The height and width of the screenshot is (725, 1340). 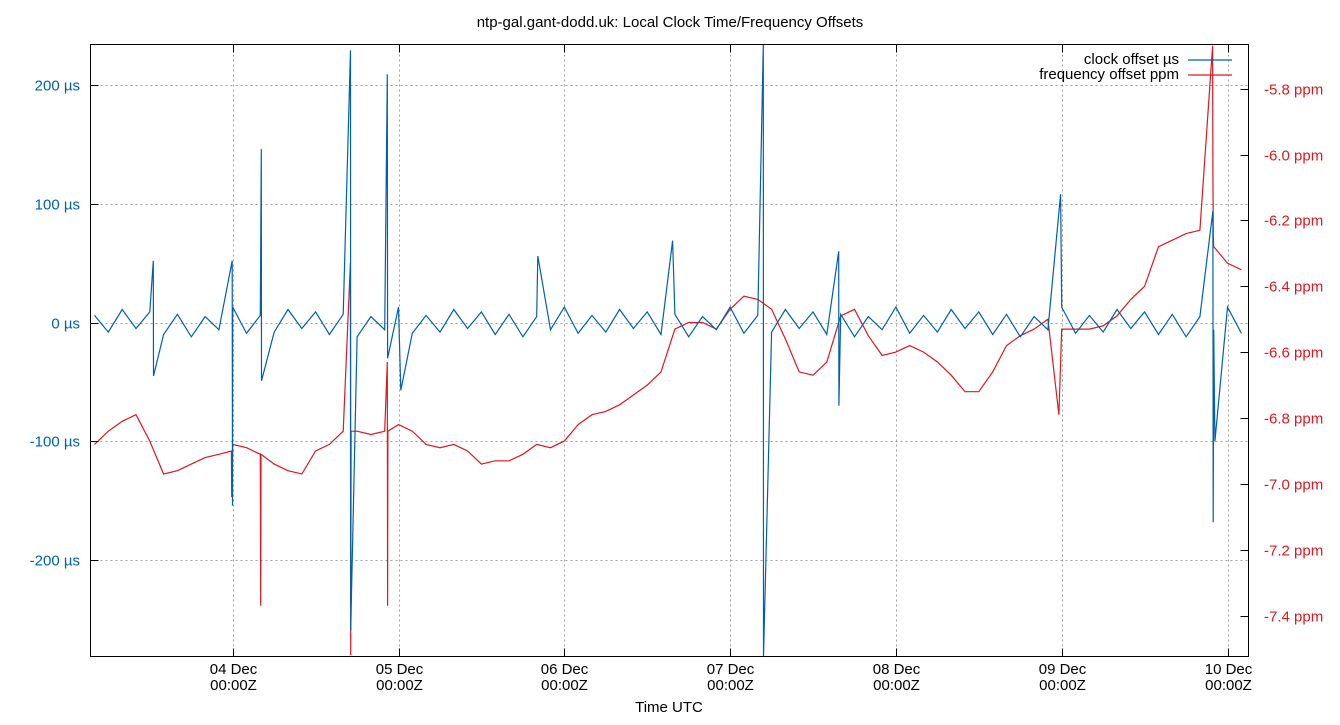 I want to click on y2-tick-label: -5.8 ppm, so click(x=1293, y=90).